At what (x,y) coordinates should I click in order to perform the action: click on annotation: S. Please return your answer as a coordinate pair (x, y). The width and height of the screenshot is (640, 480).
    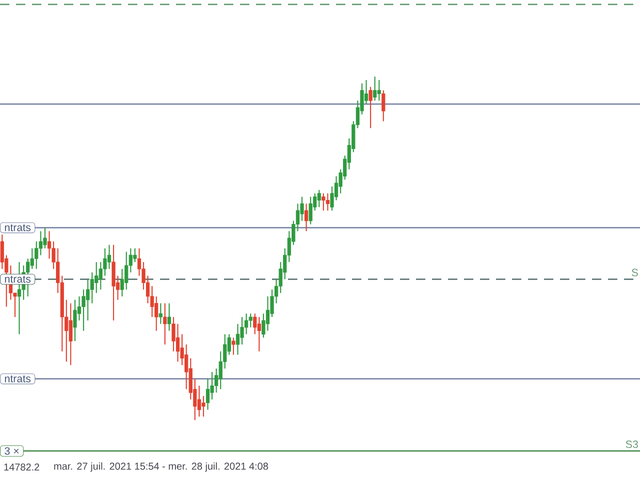
    Looking at the image, I should click on (635, 272).